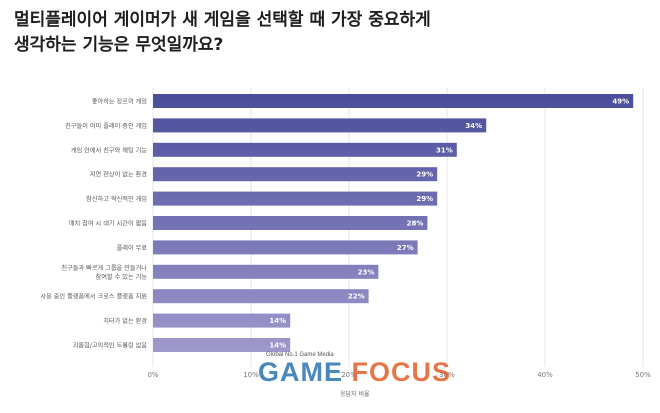 This screenshot has width=660, height=413. Describe the element at coordinates (473, 126) in the screenshot. I see `value-label: 34%` at that location.